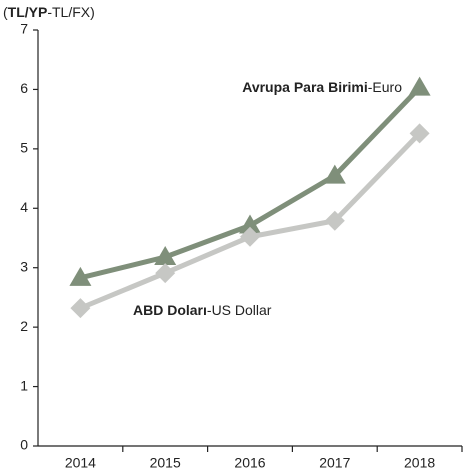 Image resolution: width=464 pixels, height=475 pixels. I want to click on x-tick-label: 2016, so click(249, 463).